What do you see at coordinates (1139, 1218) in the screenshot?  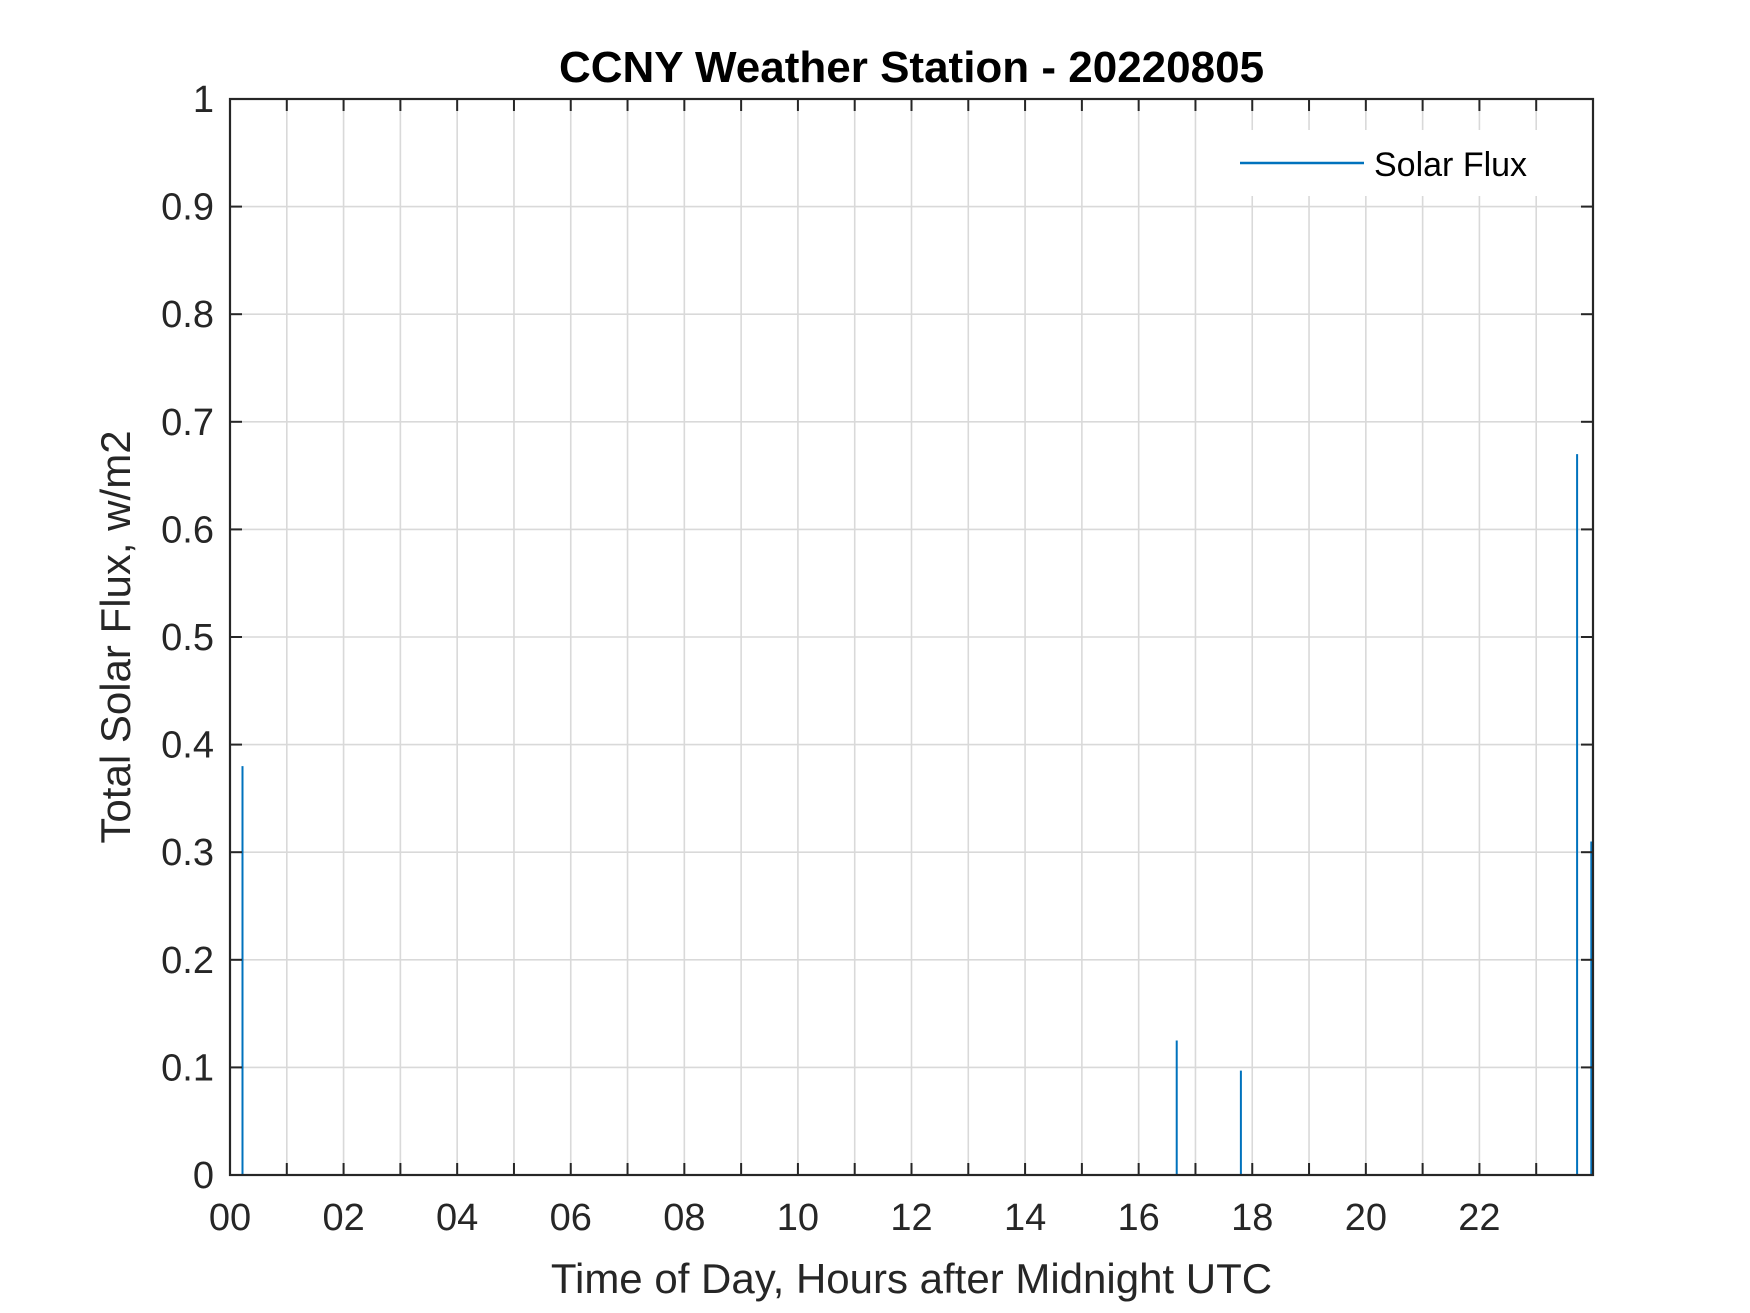 I see `x-tick-label: 16` at bounding box center [1139, 1218].